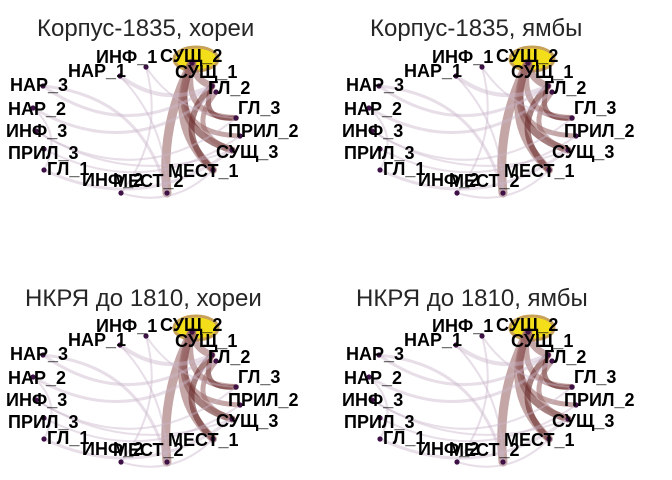 This screenshot has height=480, width=672. Describe the element at coordinates (145, 28) in the screenshot. I see `panel-title: Корпус-1835, хореи` at that location.